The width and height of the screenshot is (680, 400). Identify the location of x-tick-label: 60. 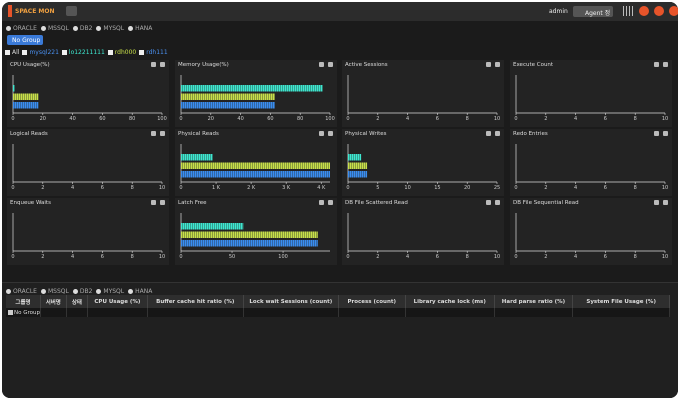
(270, 119).